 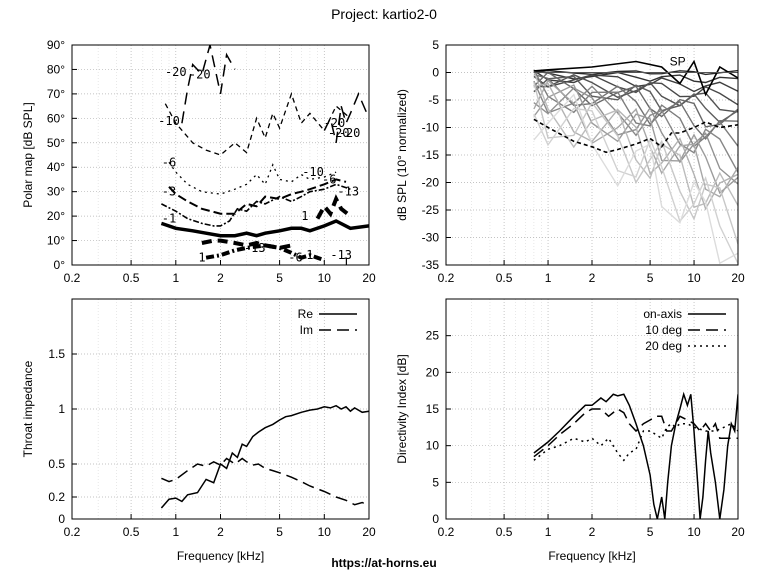 I want to click on y-tick-label: 0°, so click(x=60, y=265).